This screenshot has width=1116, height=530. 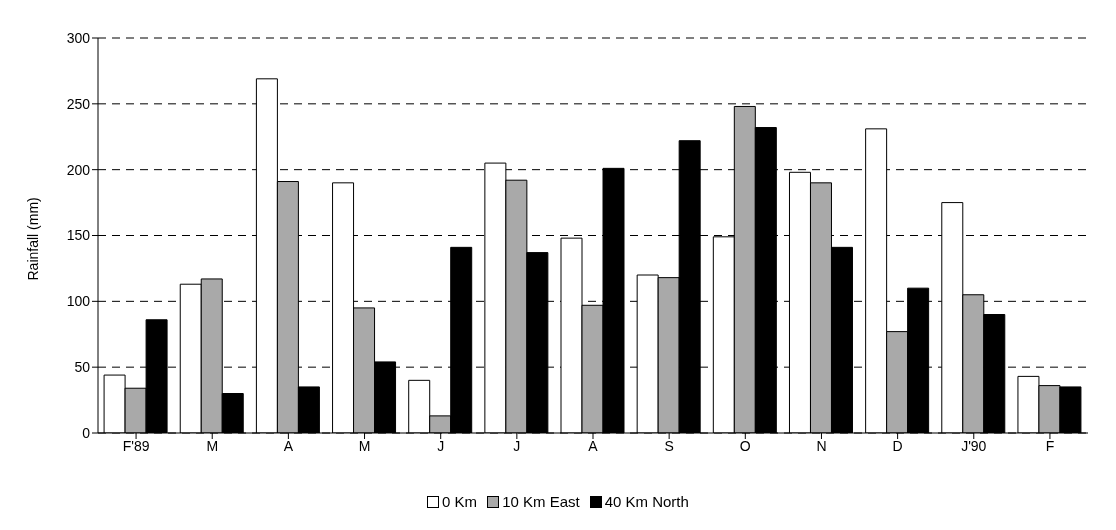 I want to click on x-tick-label: D, so click(x=897, y=445).